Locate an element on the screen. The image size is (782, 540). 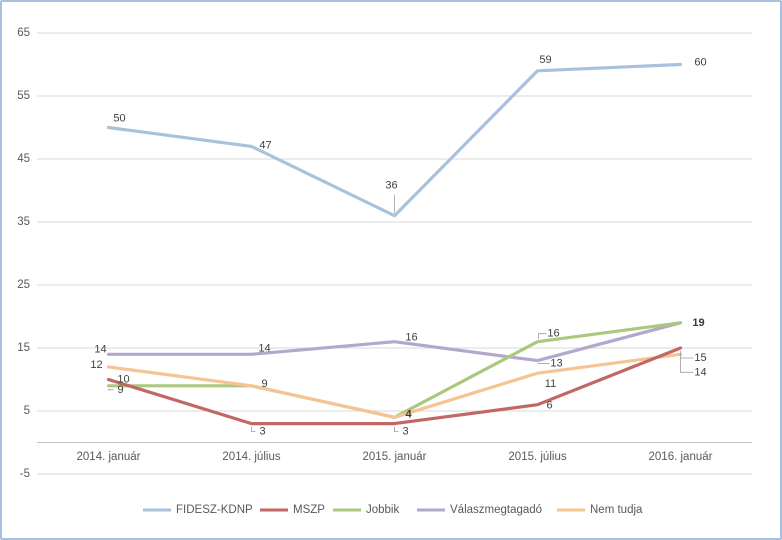
legend-label-jobbik: Jobbik is located at coordinates (382, 510).